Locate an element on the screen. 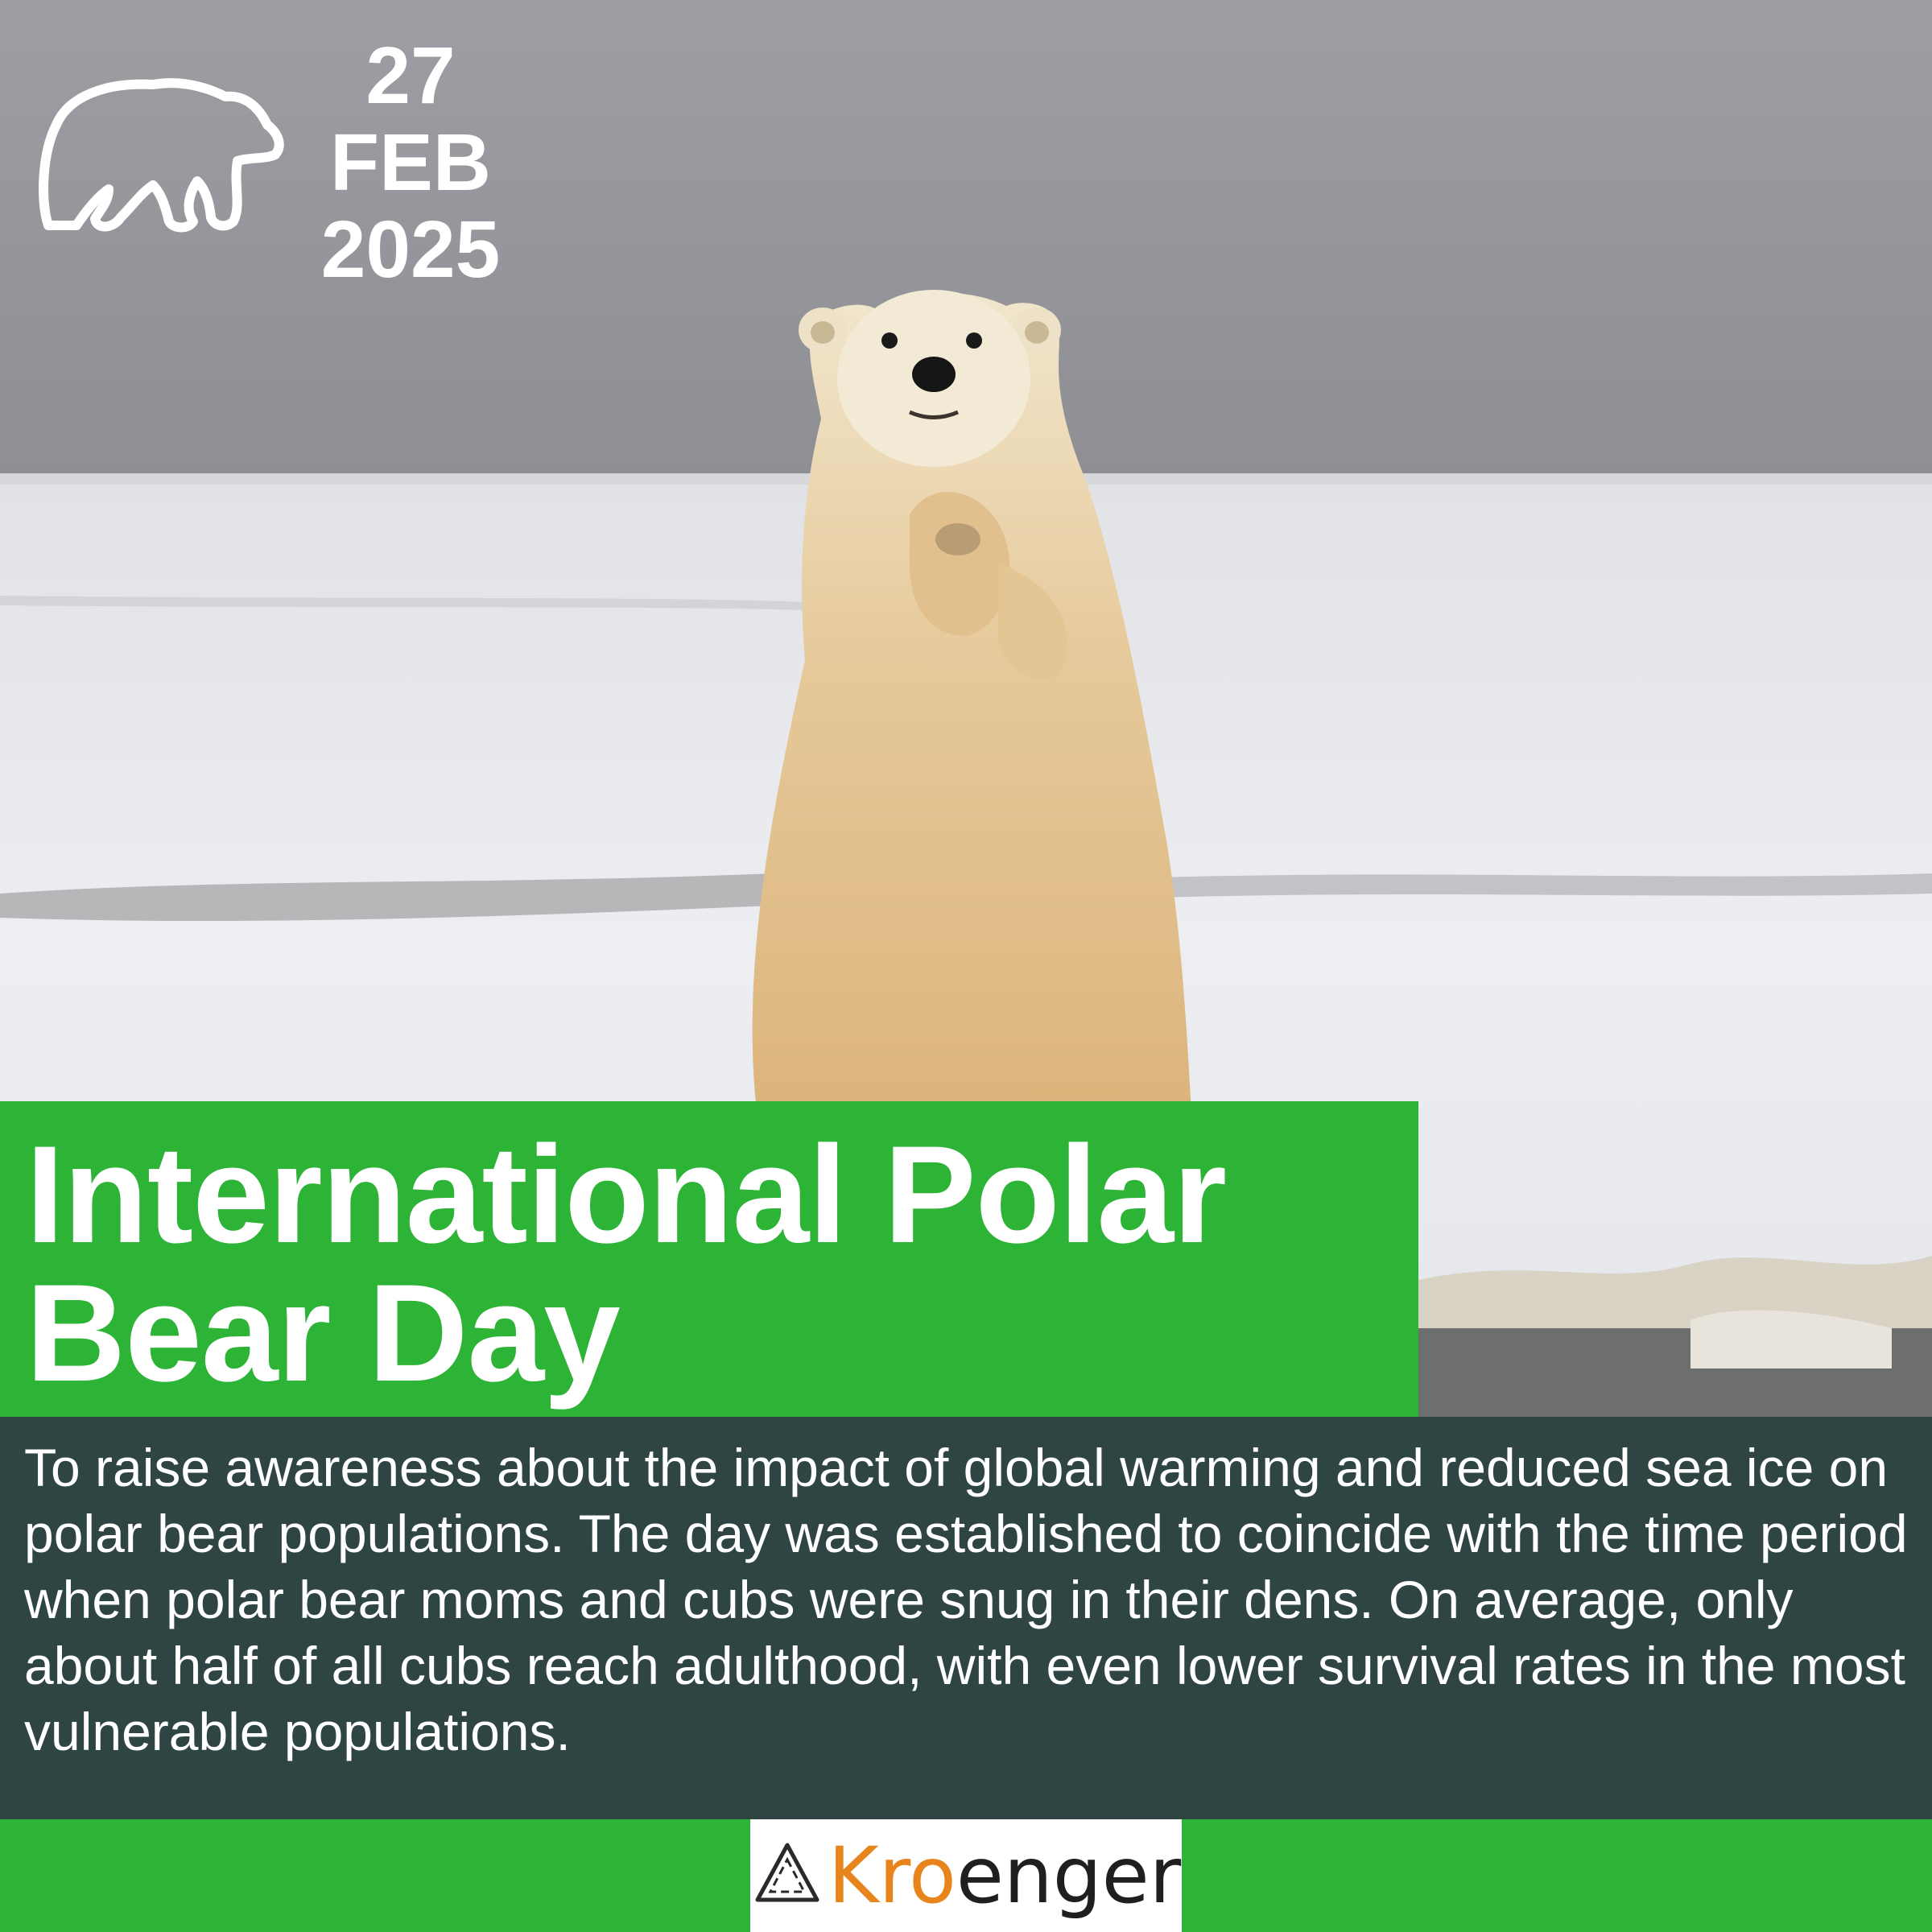 The width and height of the screenshot is (1932, 1932). event-date: 27 FEB 2025 is located at coordinates (410, 162).